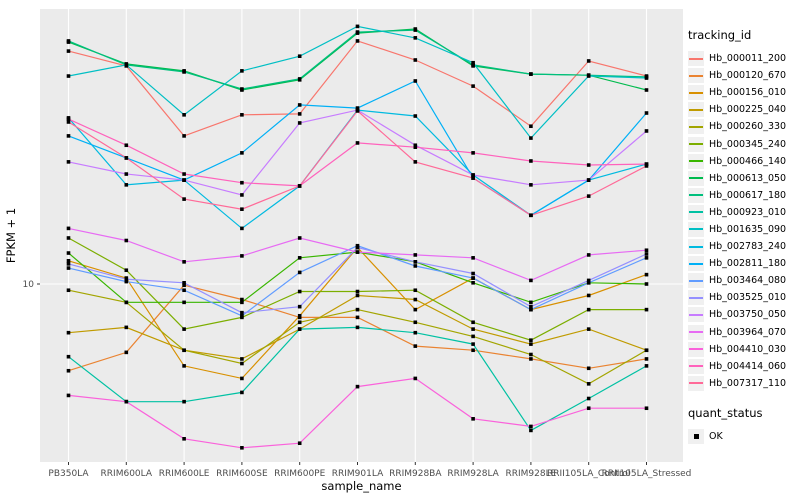 The width and height of the screenshot is (800, 500). Describe the element at coordinates (748, 144) in the screenshot. I see `legend-entry-label: Hb_000345_240` at that location.